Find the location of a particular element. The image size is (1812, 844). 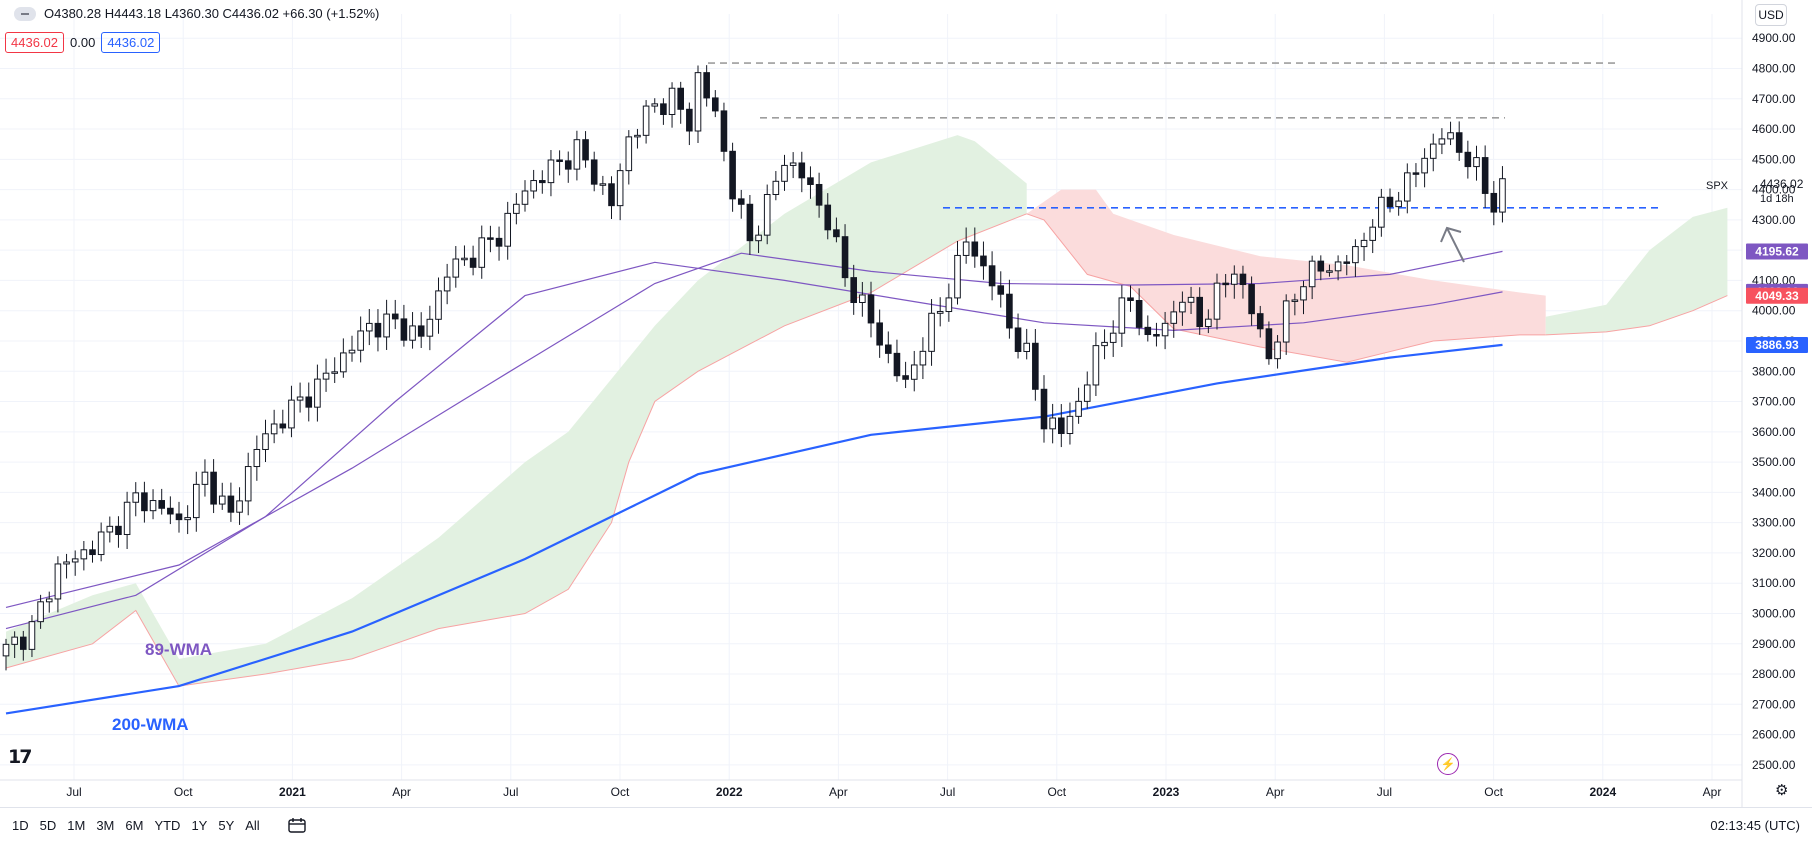

lightning-icon: ⚡ is located at coordinates (1448, 764).